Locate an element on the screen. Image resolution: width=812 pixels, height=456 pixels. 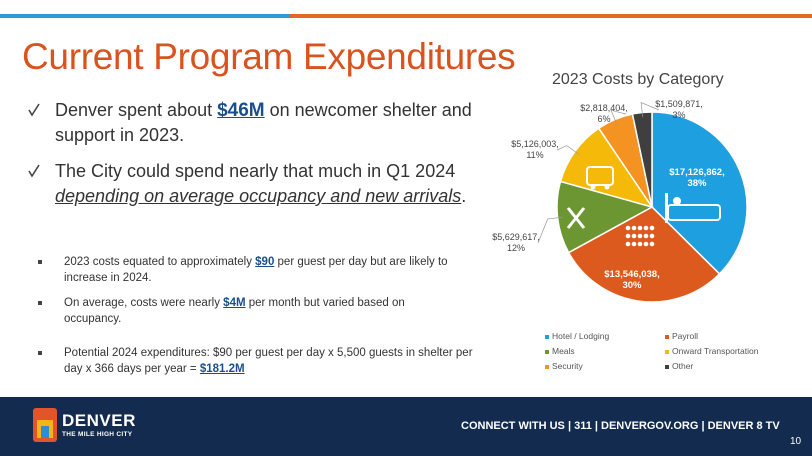
page-number: 10 is located at coordinates (796, 441).